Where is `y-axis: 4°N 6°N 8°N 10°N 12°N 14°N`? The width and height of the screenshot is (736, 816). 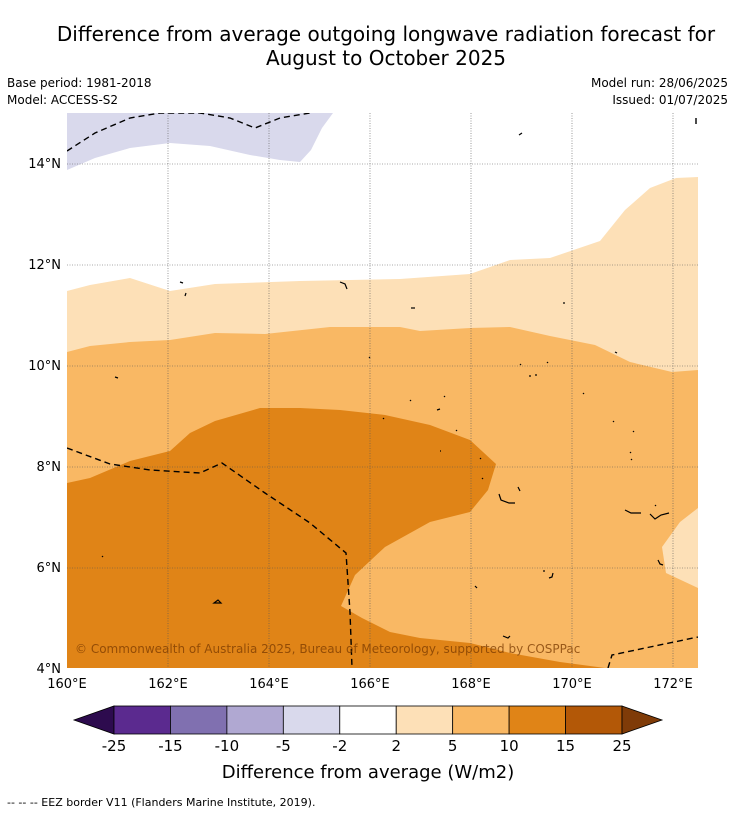 y-axis: 4°N 6°N 8°N 10°N 12°N 14°N is located at coordinates (44, 417).